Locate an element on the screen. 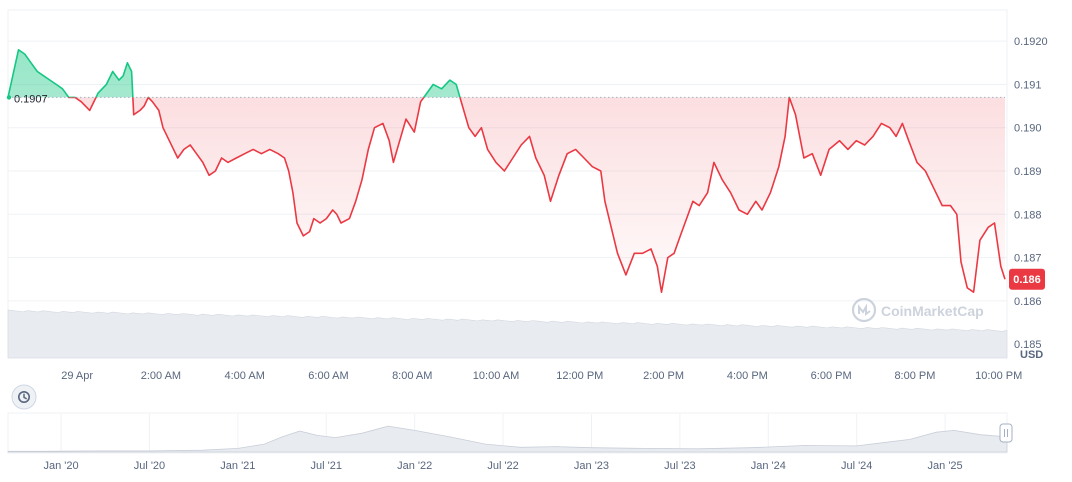 Image resolution: width=1072 pixels, height=482 pixels. y-tick-label: 0.185 is located at coordinates (1028, 345).